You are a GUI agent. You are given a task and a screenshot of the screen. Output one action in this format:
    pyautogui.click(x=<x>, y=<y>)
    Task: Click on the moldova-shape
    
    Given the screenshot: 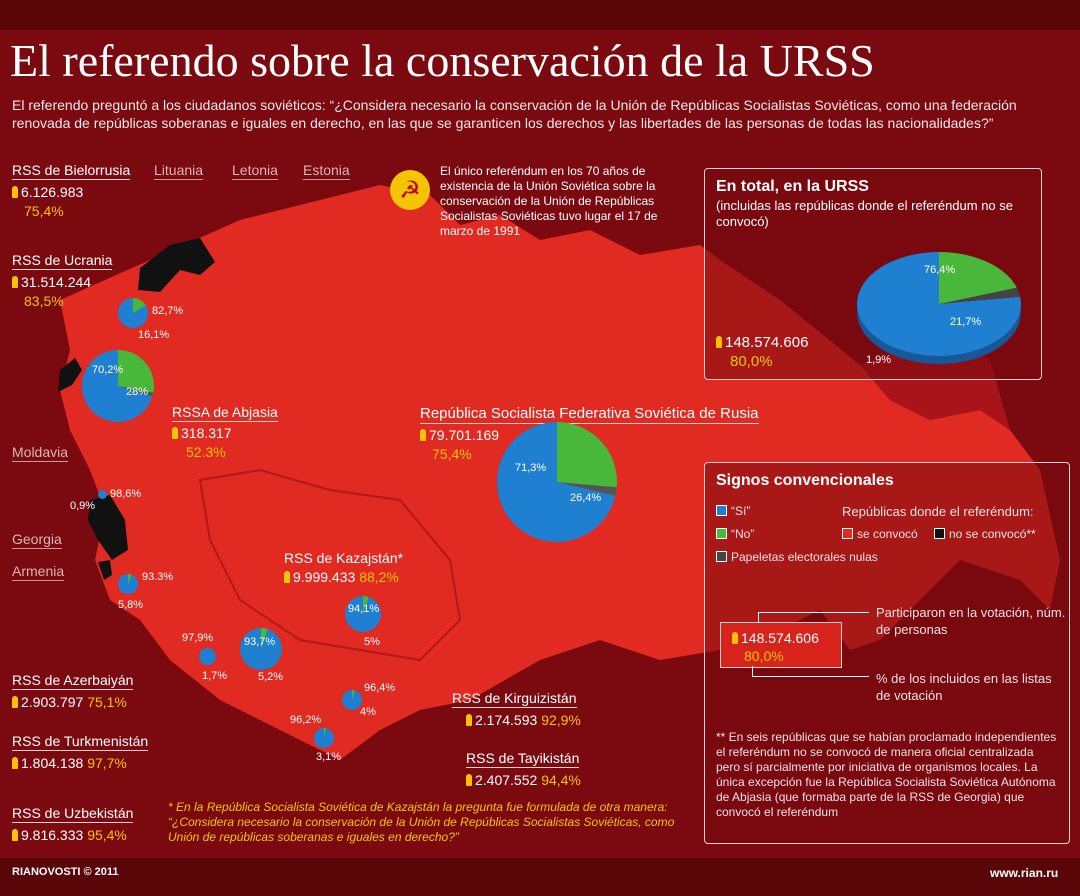 What is the action you would take?
    pyautogui.click(x=70, y=375)
    